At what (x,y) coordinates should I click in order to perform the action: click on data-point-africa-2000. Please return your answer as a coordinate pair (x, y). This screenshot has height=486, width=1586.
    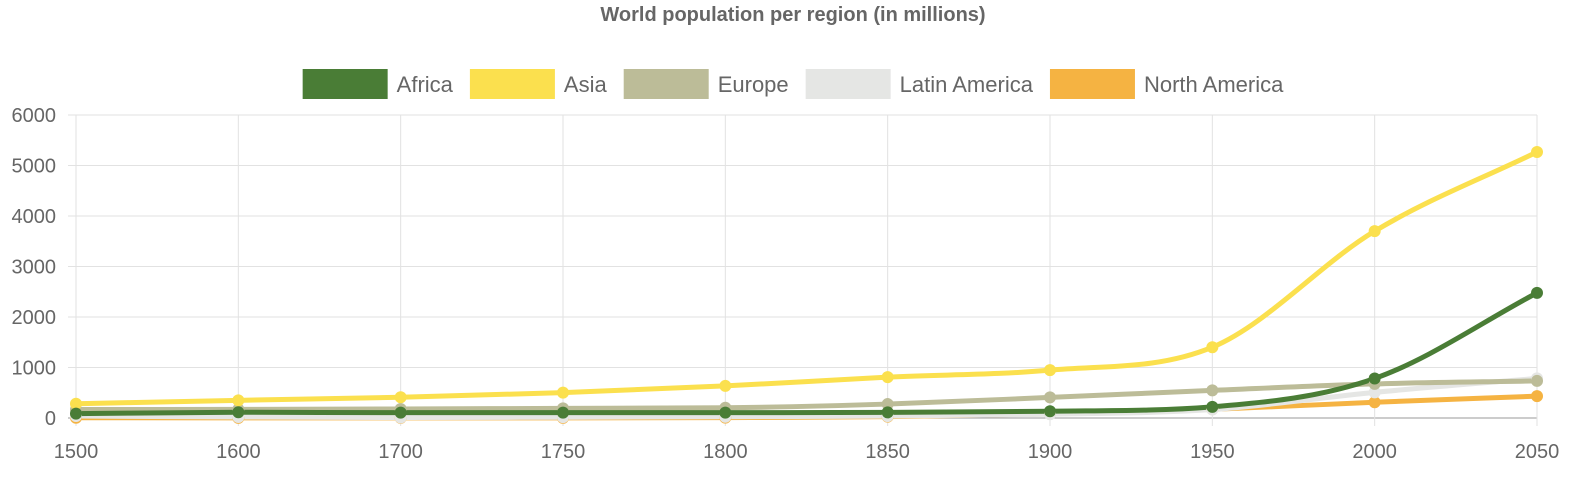
    Looking at the image, I should click on (1374, 378).